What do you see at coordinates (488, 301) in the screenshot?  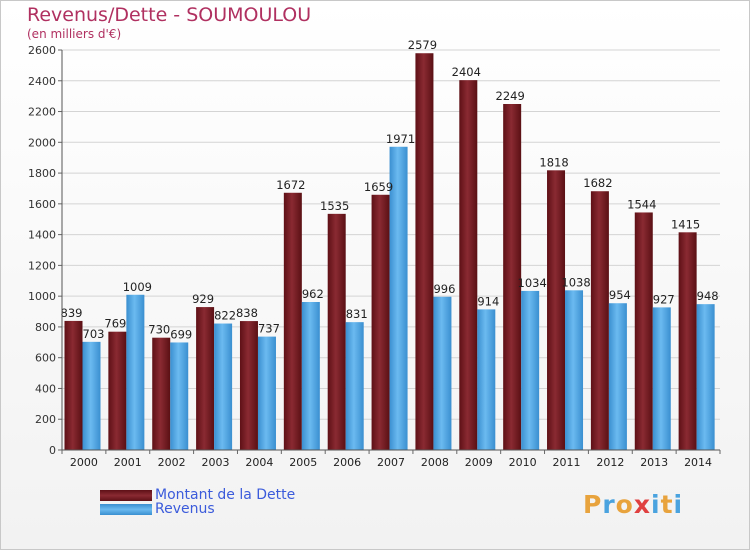 I see `data-label-revenus: 914` at bounding box center [488, 301].